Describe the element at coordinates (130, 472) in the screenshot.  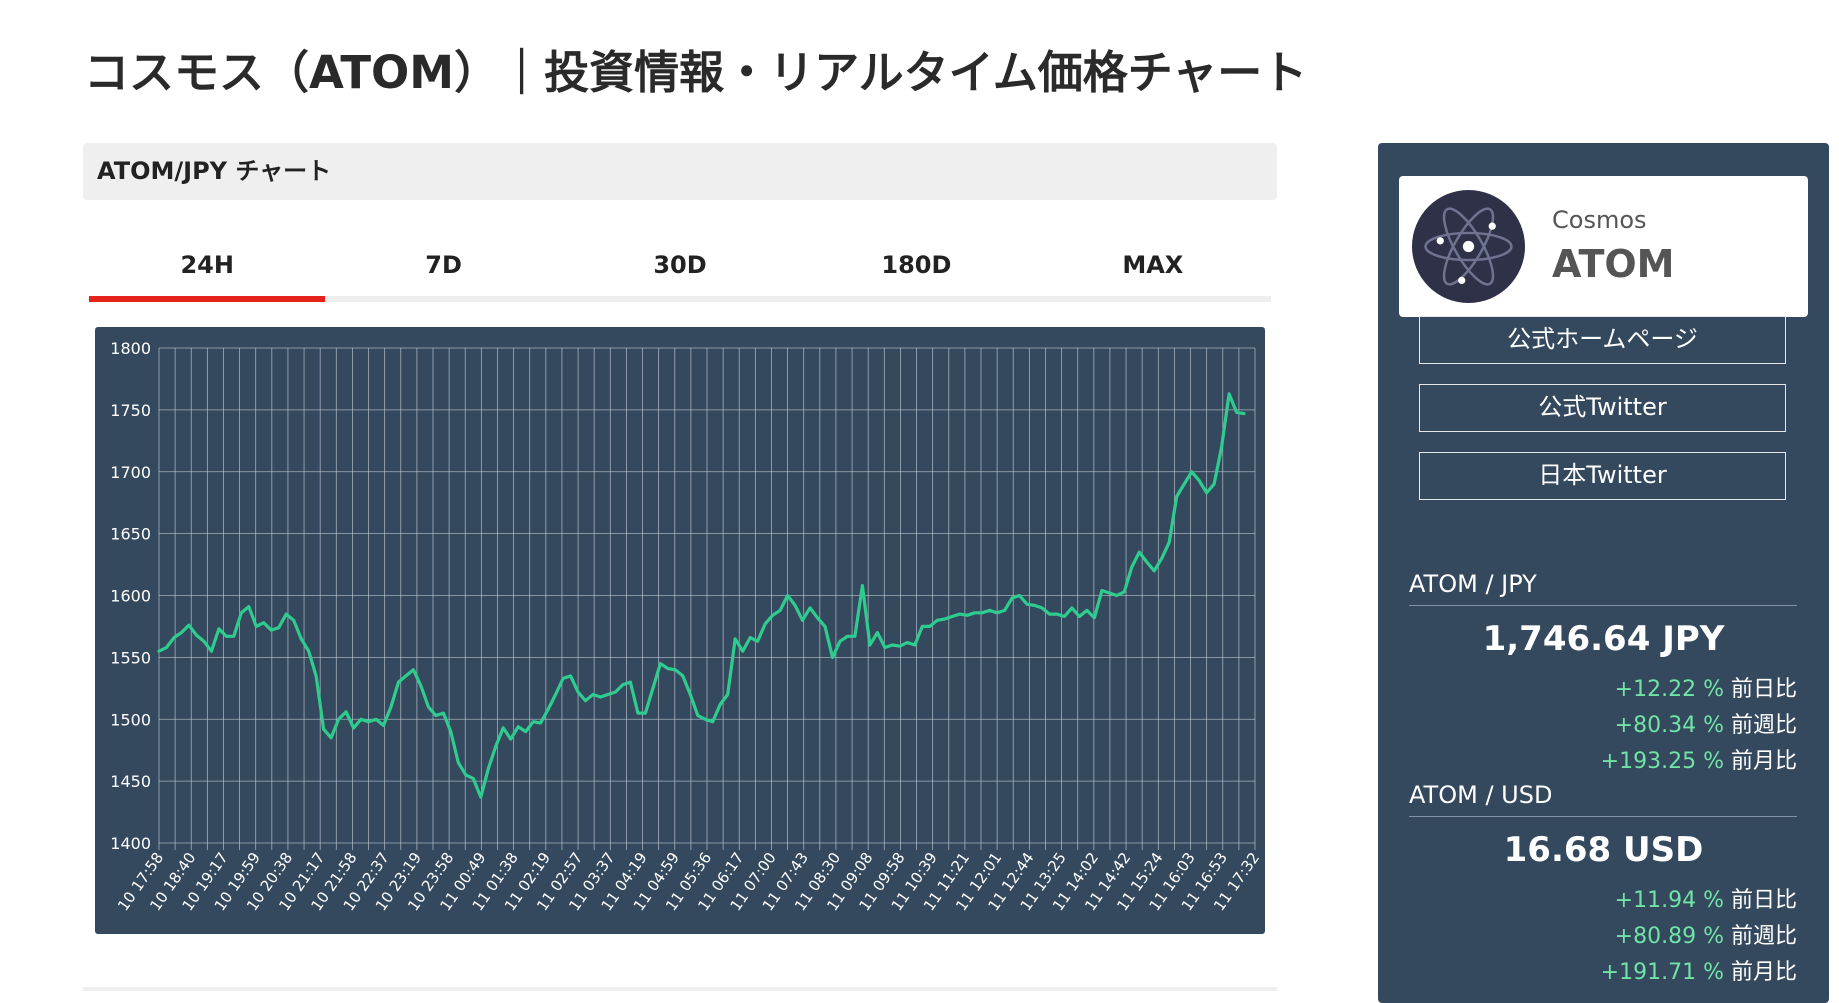
I see `y-tick-label: 1700` at that location.